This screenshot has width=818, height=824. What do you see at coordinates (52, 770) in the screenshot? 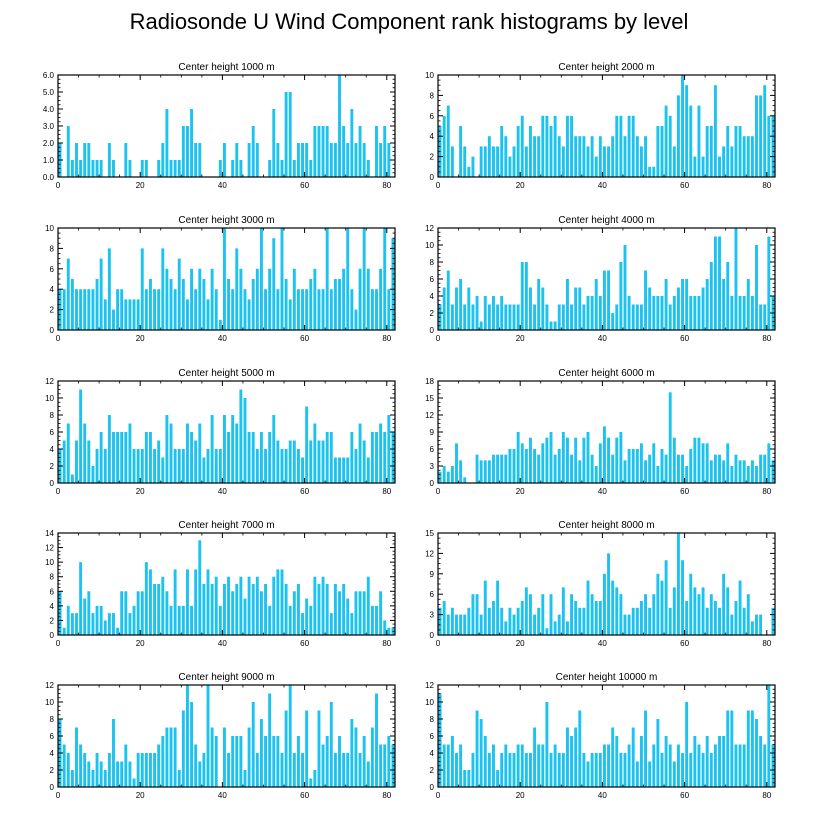
I see `y-tick-label: 2` at bounding box center [52, 770].